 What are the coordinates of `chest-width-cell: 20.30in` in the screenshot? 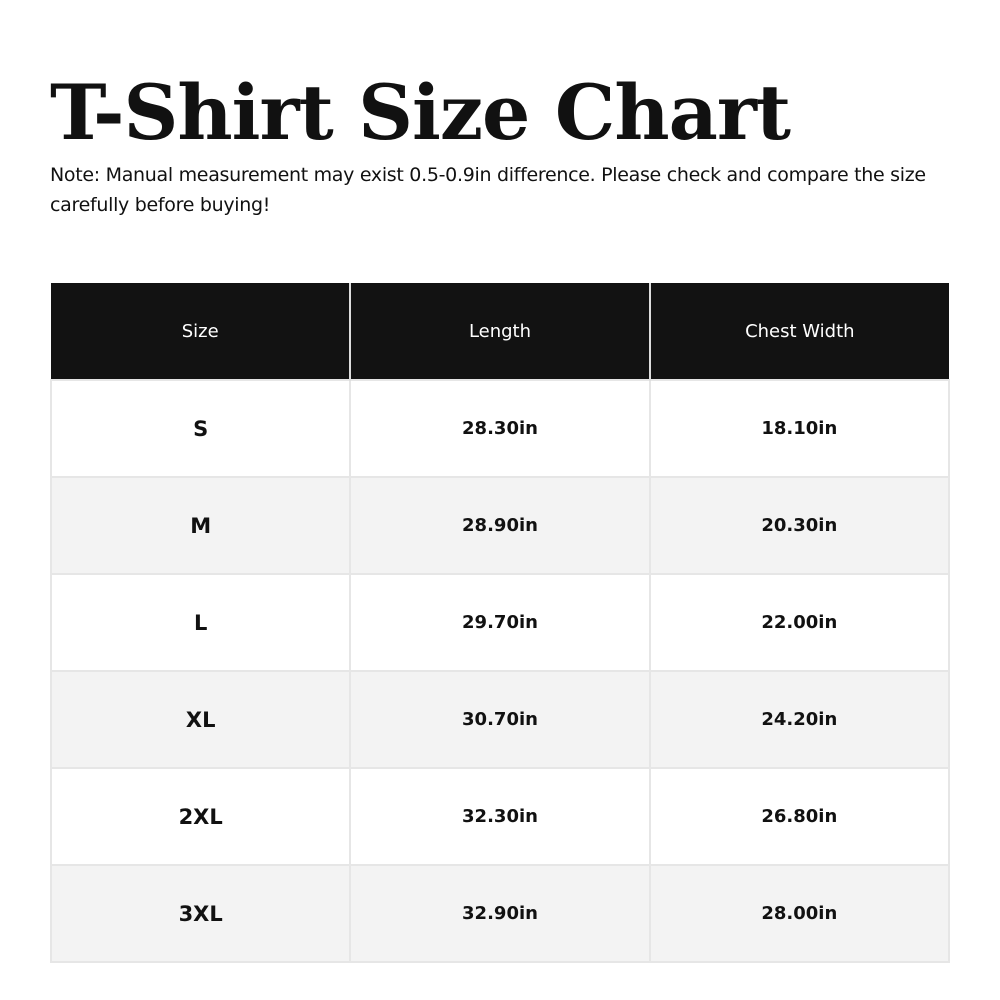 It's located at (799, 525).